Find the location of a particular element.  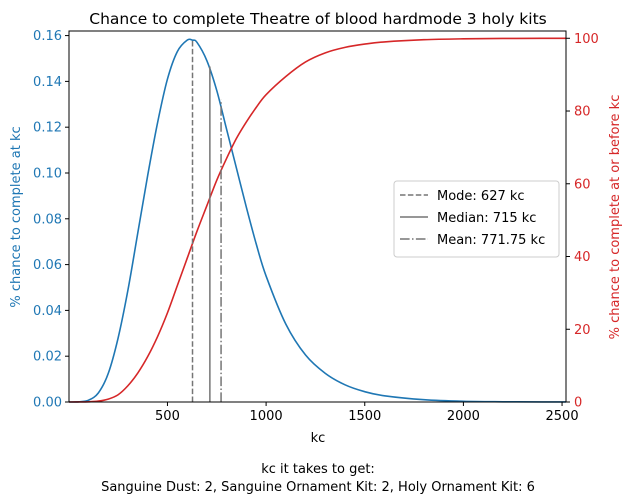

x-tick-label: 1500 is located at coordinates (364, 416).